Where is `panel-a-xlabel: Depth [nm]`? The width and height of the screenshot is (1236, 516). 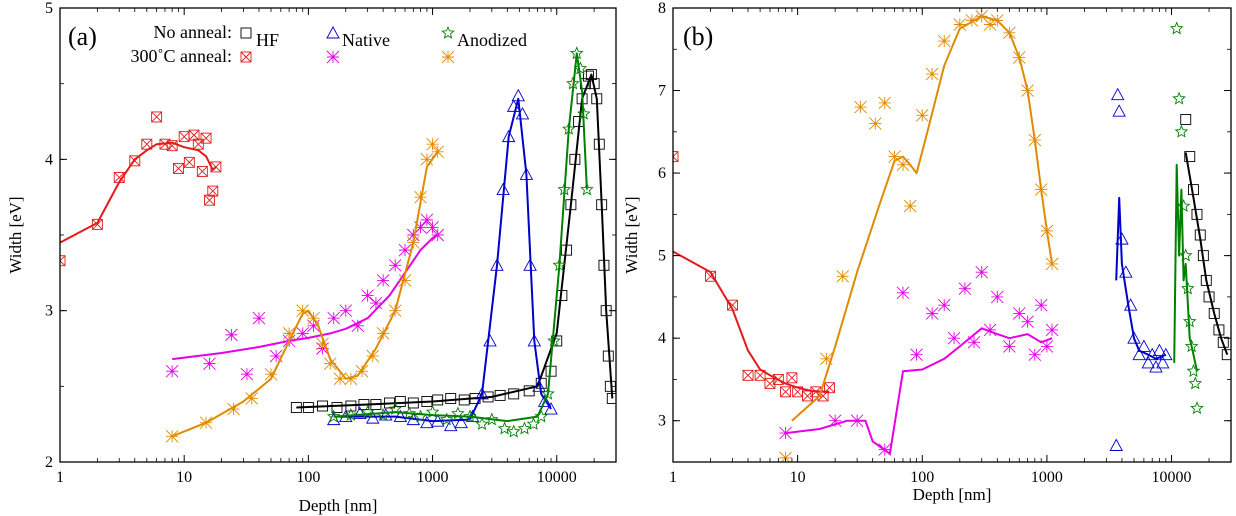 panel-a-xlabel: Depth [nm] is located at coordinates (338, 505).